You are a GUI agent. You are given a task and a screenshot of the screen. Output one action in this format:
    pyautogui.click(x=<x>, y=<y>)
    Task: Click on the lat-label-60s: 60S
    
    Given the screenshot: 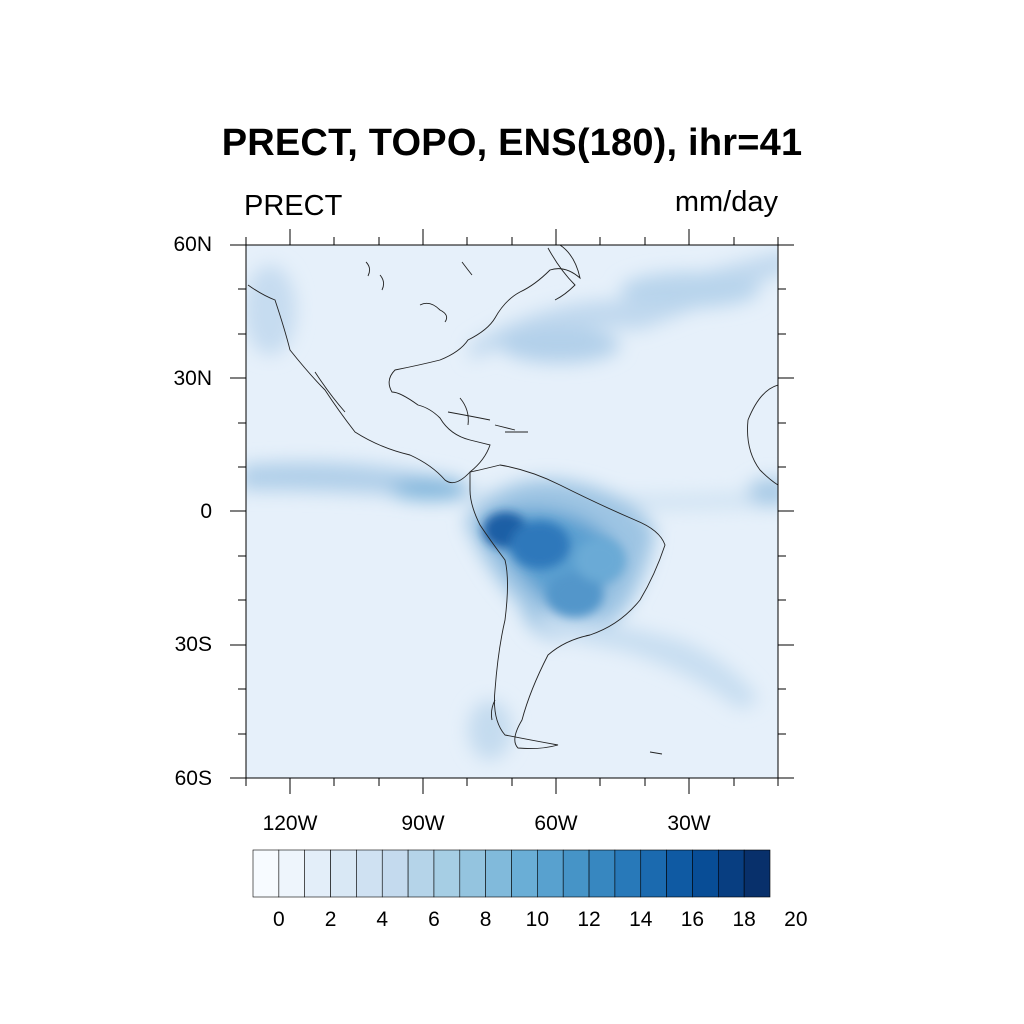 What is the action you would take?
    pyautogui.click(x=193, y=778)
    